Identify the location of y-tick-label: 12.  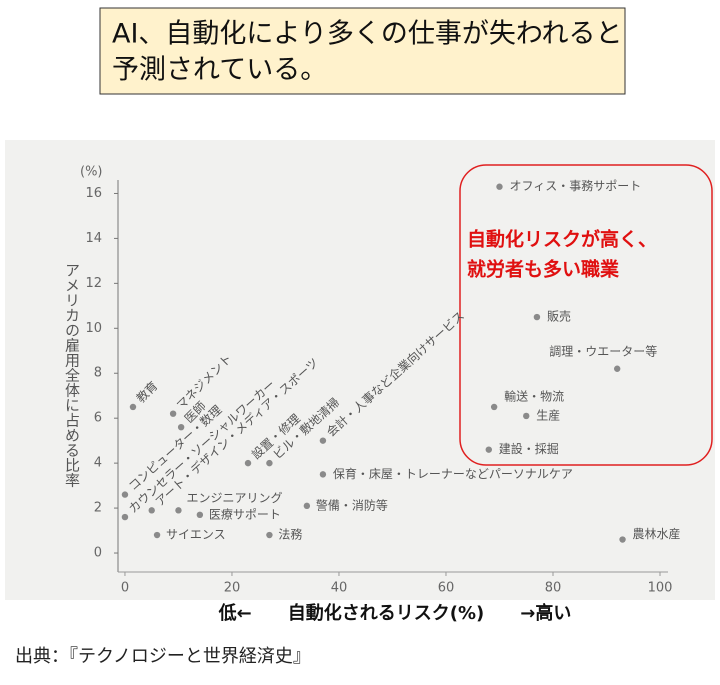
(93, 283).